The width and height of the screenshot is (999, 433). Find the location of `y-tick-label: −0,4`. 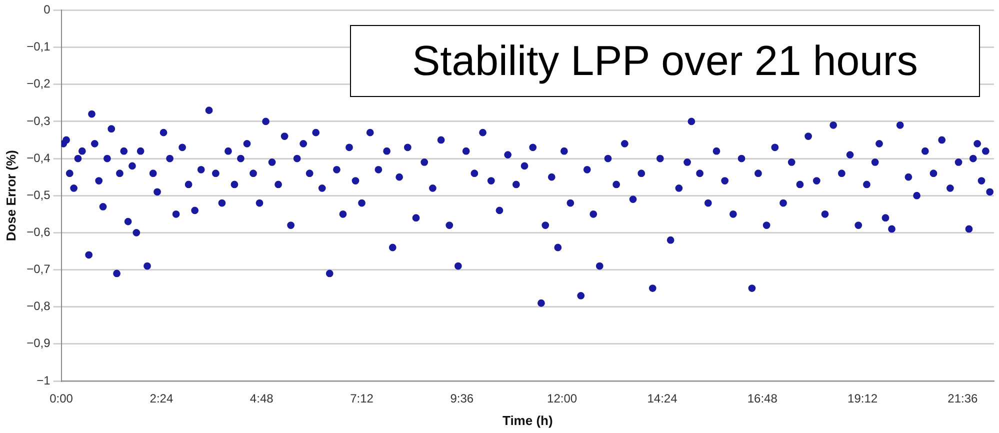

y-tick-label: −0,4 is located at coordinates (38, 157).